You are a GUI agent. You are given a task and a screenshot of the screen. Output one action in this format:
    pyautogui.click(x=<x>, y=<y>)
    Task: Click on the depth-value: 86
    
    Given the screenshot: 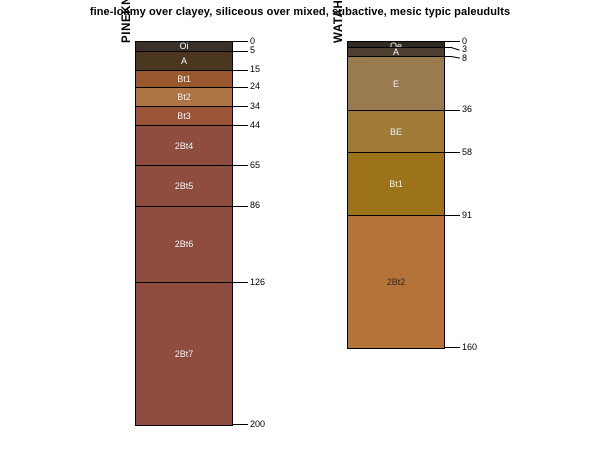 What is the action you would take?
    pyautogui.click(x=255, y=205)
    